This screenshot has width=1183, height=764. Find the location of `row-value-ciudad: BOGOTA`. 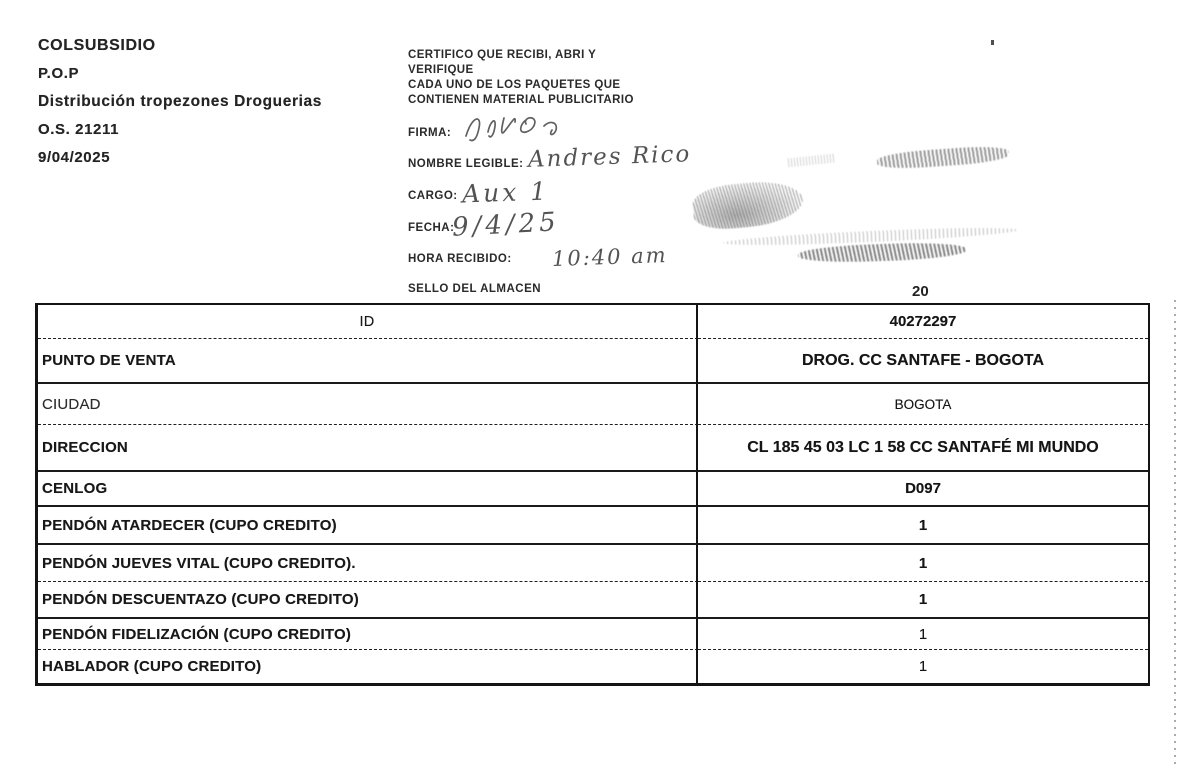

row-value-ciudad: BOGOTA is located at coordinates (923, 404).